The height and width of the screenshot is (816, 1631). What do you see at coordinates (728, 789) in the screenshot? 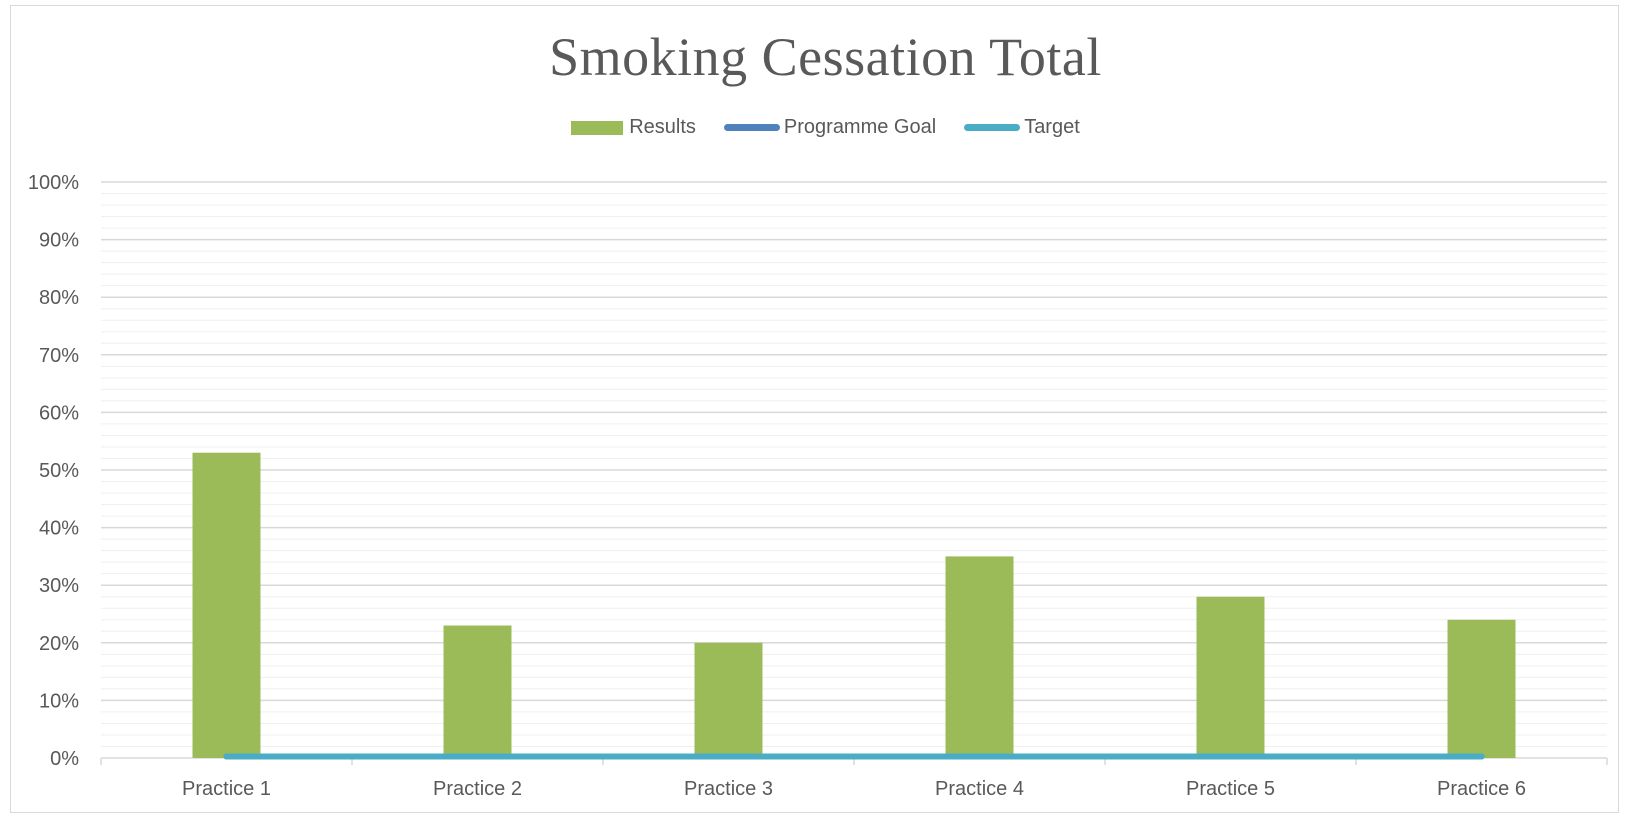
I see `x-tick-label: Practice 3` at bounding box center [728, 789].